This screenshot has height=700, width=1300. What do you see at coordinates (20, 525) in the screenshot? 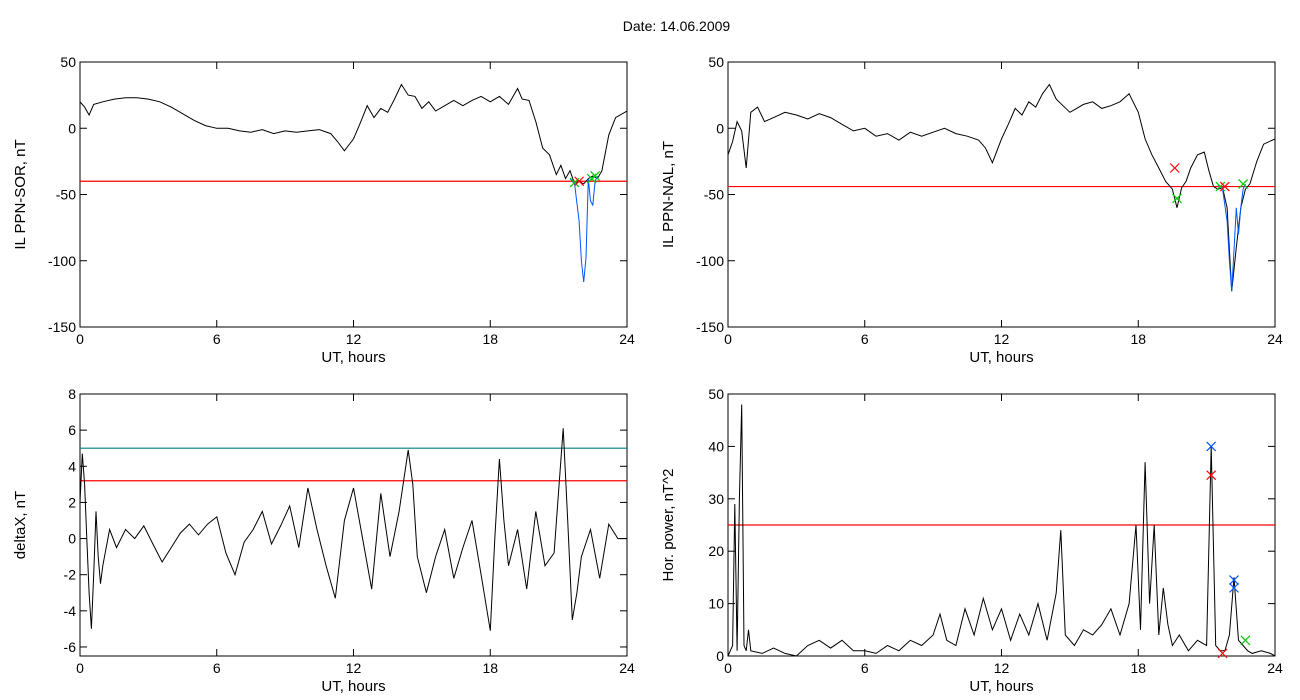
I see `y-axis-label: deltaX, nT` at bounding box center [20, 525].